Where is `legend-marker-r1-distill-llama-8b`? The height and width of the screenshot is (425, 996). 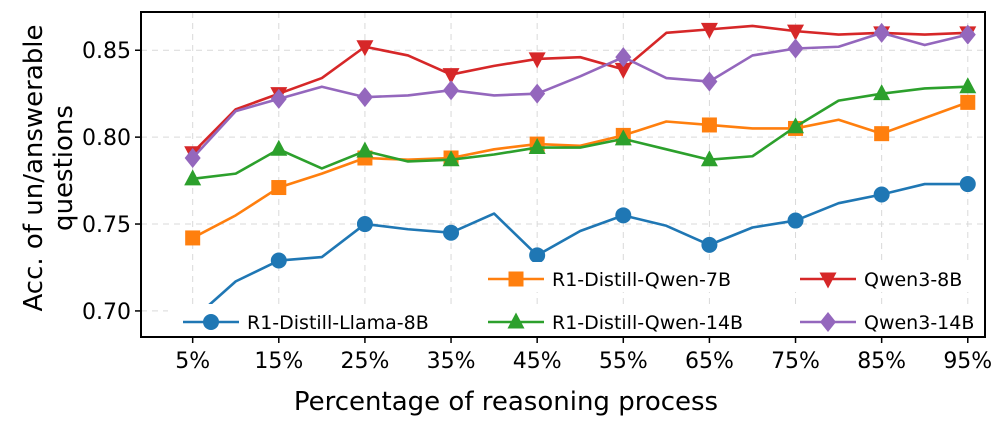
legend-marker-r1-distill-llama-8b is located at coordinates (211, 322).